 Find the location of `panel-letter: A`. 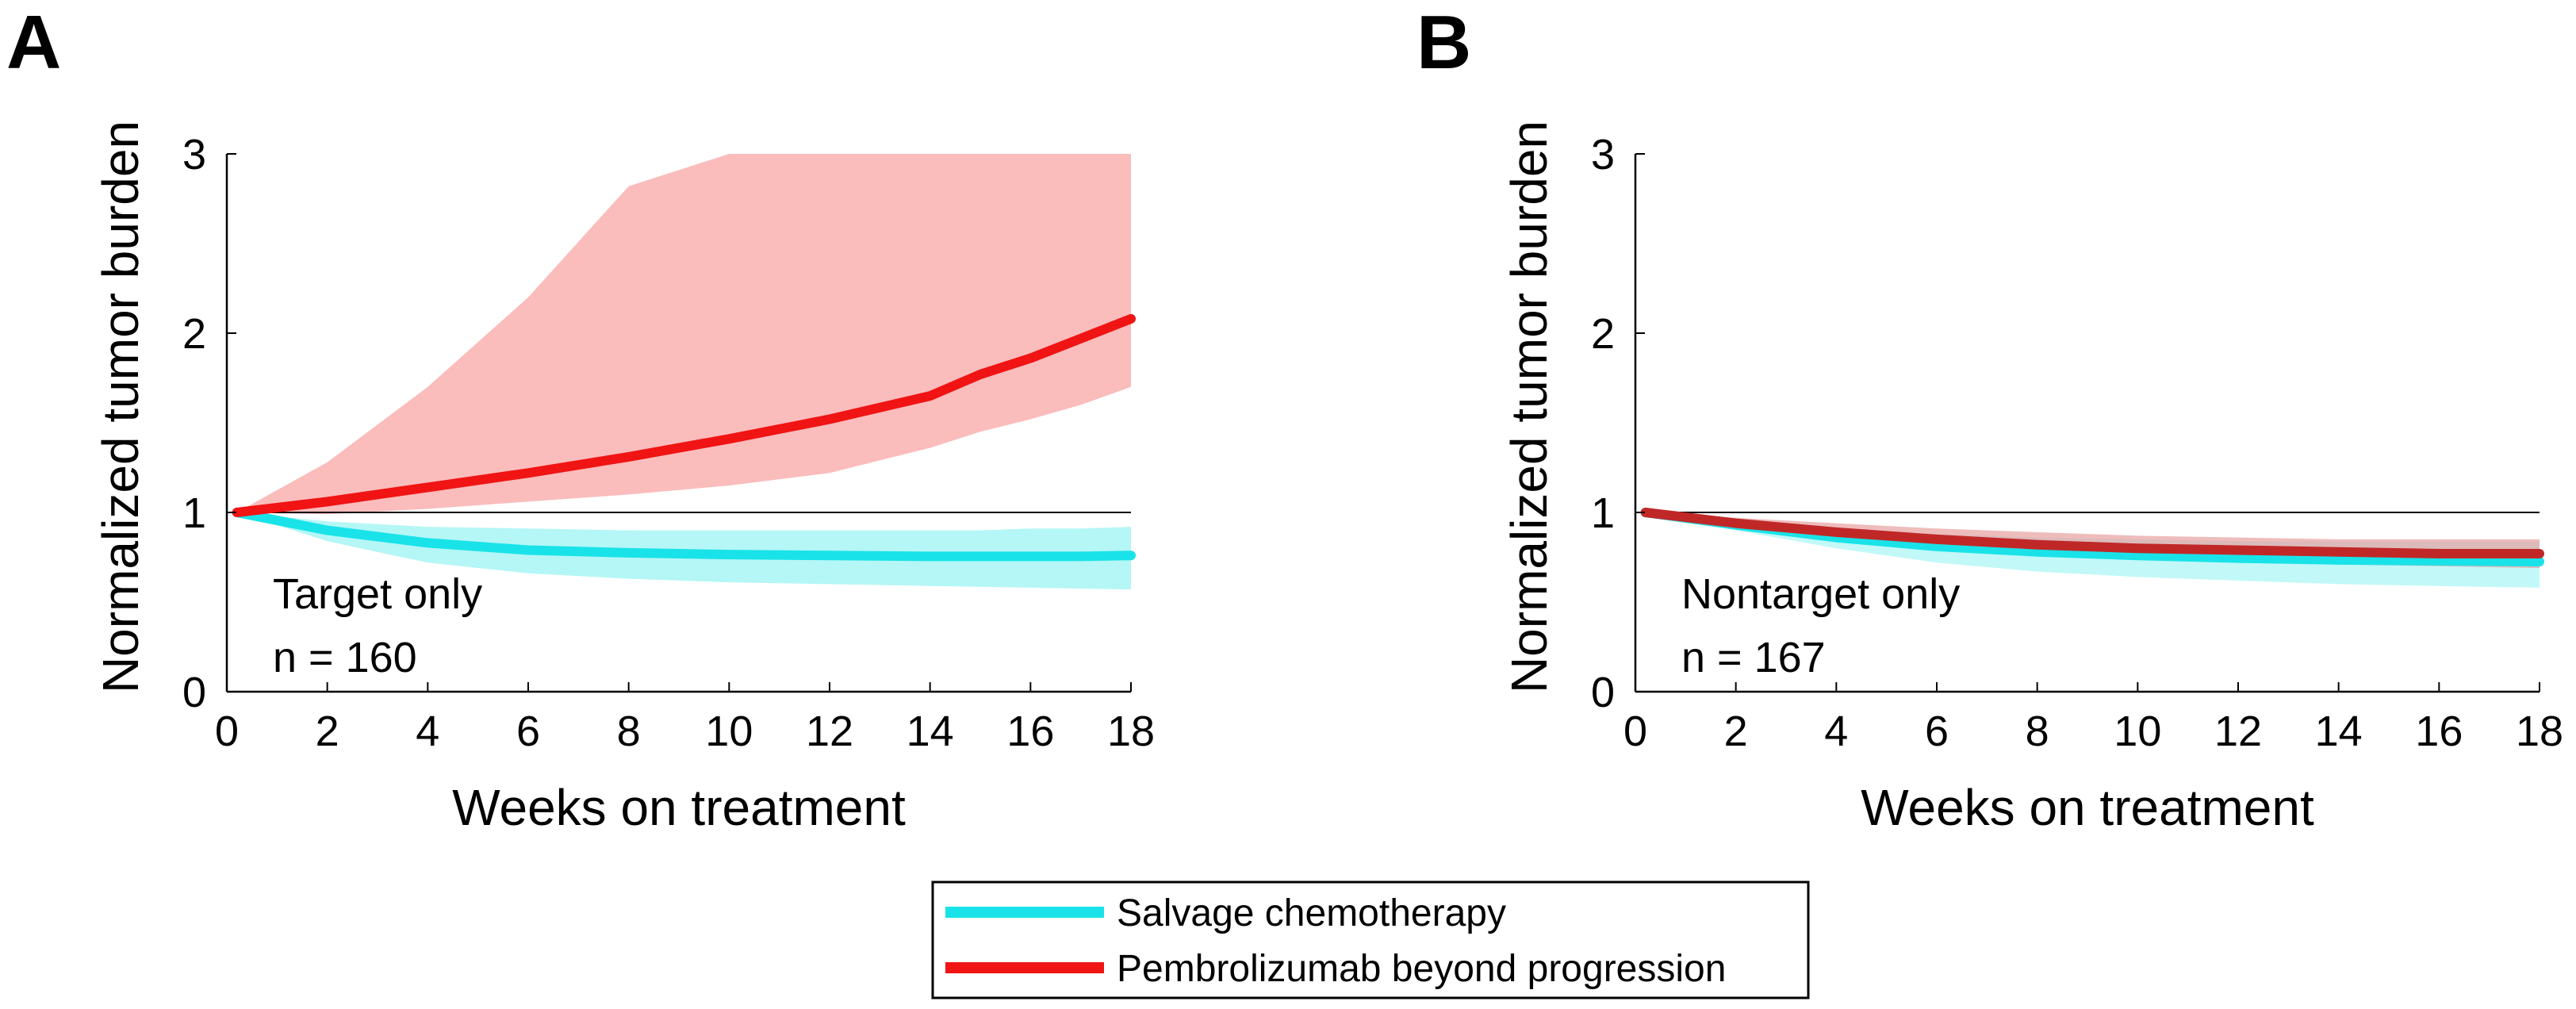

panel-letter: A is located at coordinates (33, 42).